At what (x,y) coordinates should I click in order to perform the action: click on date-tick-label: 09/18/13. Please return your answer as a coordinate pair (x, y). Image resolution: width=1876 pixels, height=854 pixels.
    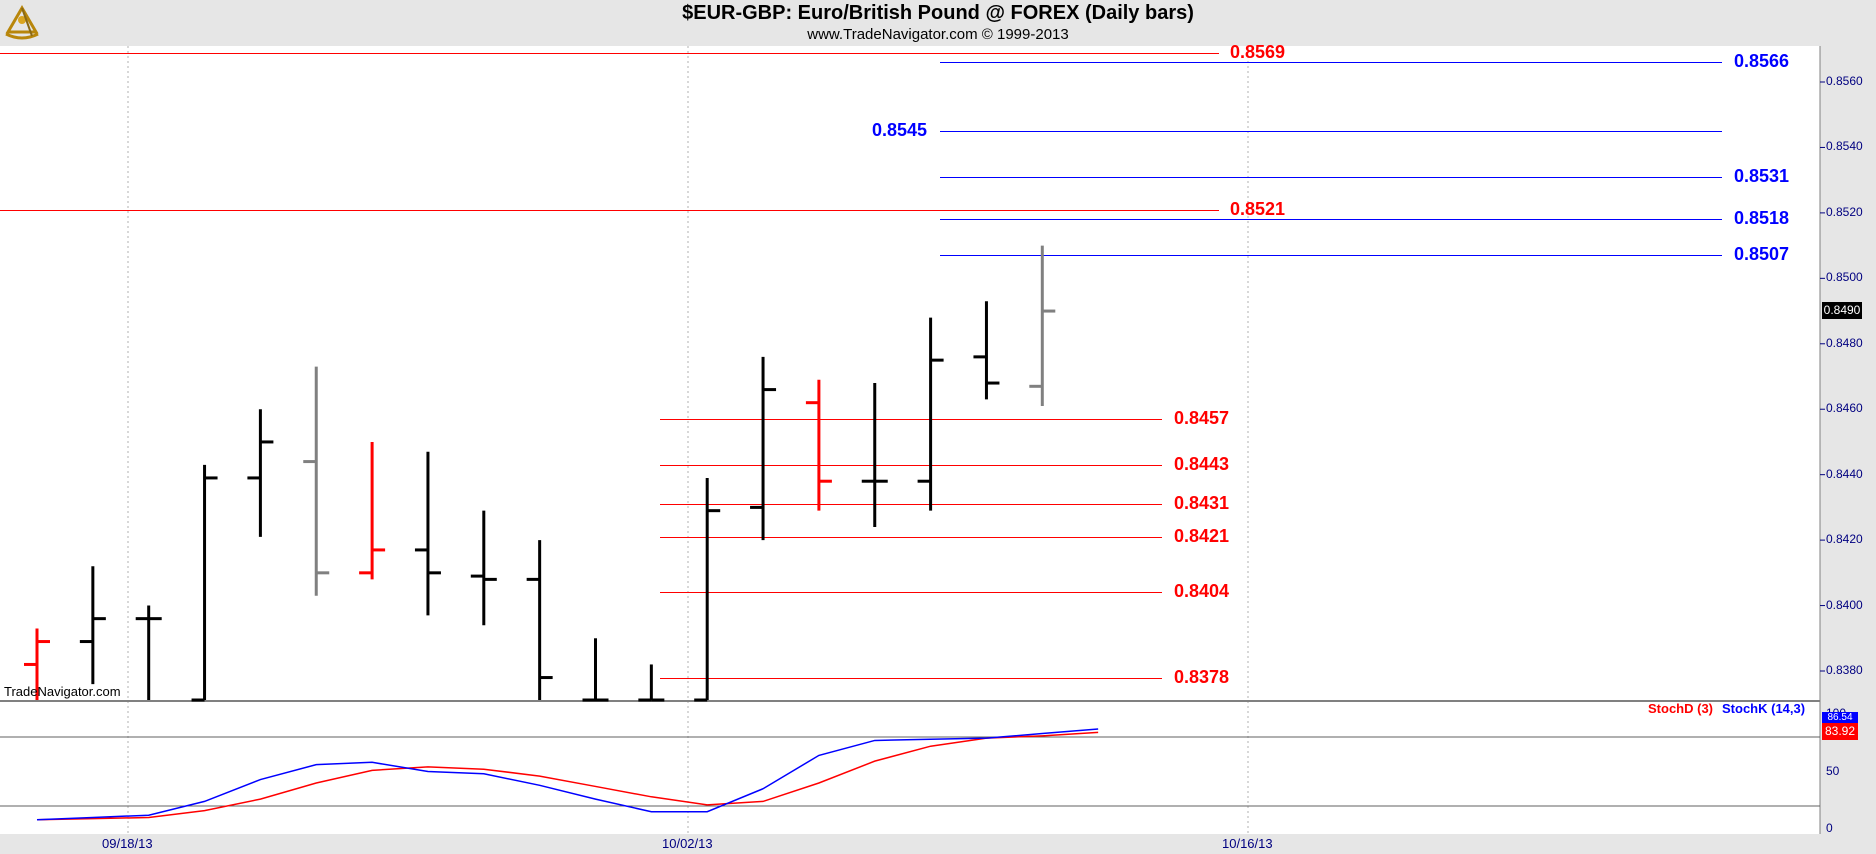
    Looking at the image, I should click on (127, 843).